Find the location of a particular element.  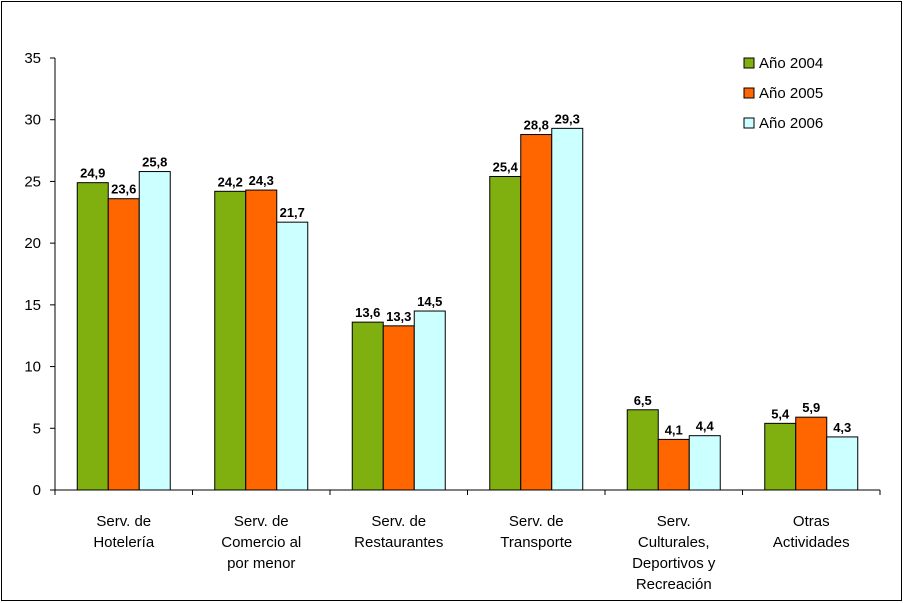

legend-label: Año 2005 is located at coordinates (791, 93).